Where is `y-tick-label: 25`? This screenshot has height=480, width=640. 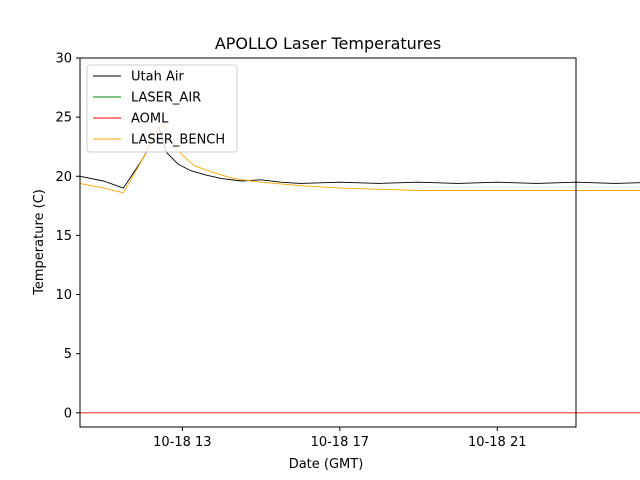 y-tick-label: 25 is located at coordinates (63, 118).